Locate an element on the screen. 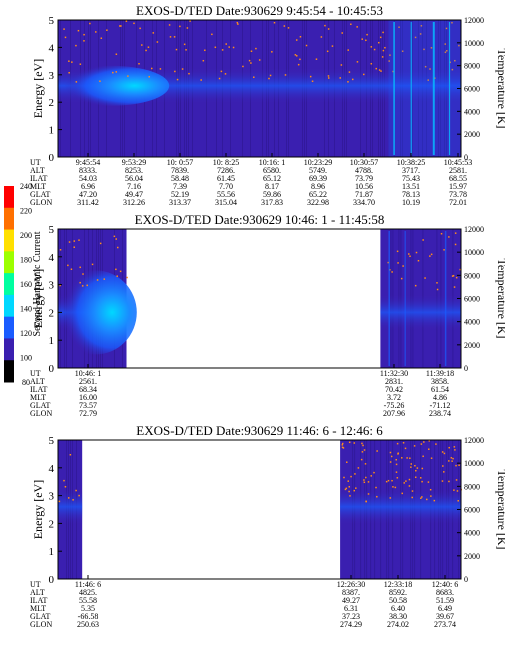 The image size is (505, 649). table-cell: 2831. is located at coordinates (394, 381).